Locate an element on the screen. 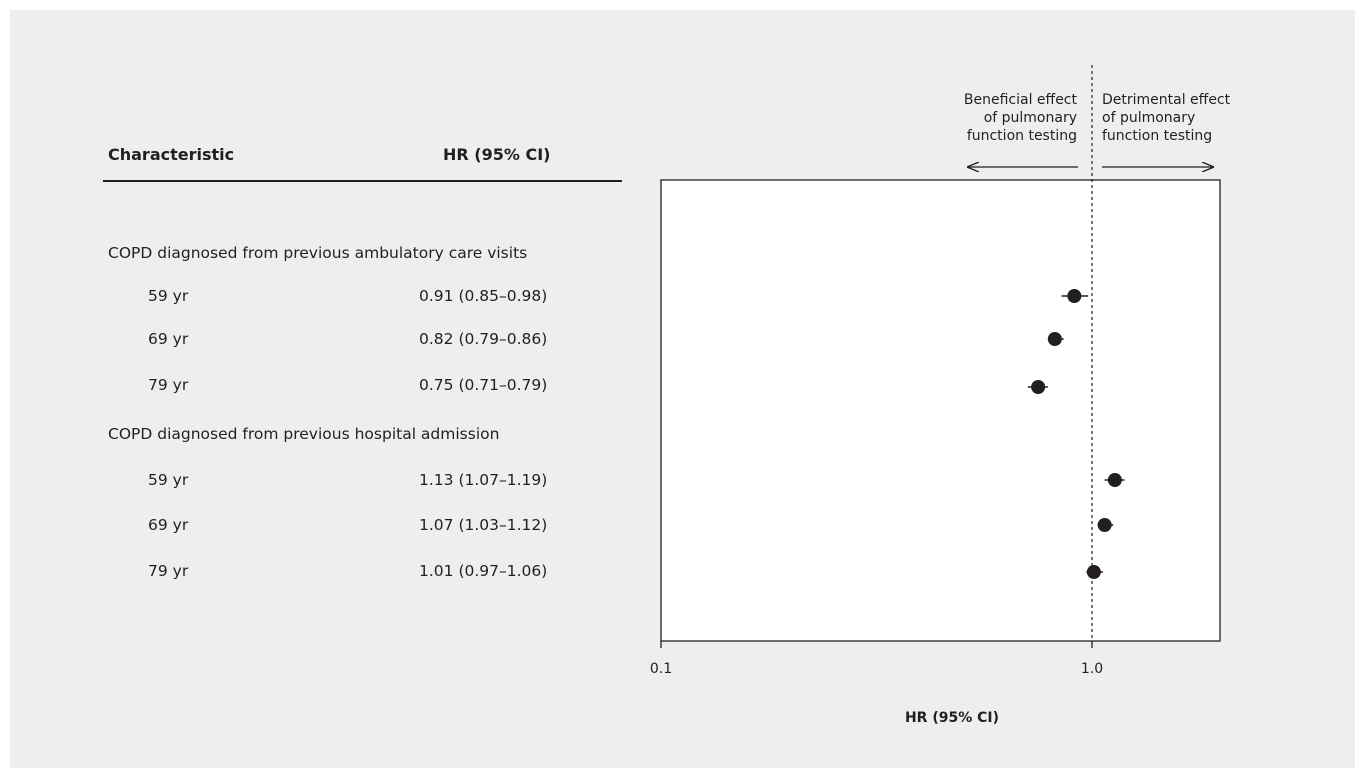  row-hr: 0.91 (0.85–0.98) is located at coordinates (483, 296).